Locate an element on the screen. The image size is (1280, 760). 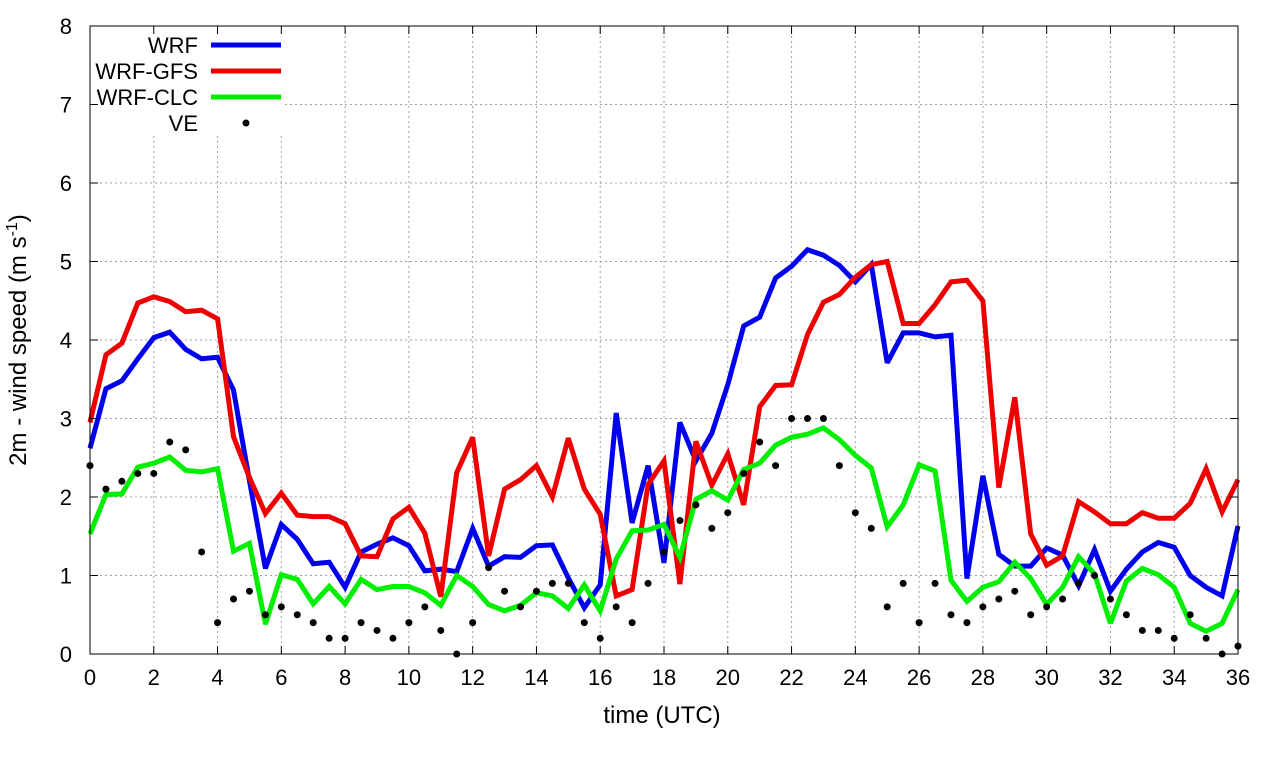
x-tick-label: 8 is located at coordinates (345, 677).